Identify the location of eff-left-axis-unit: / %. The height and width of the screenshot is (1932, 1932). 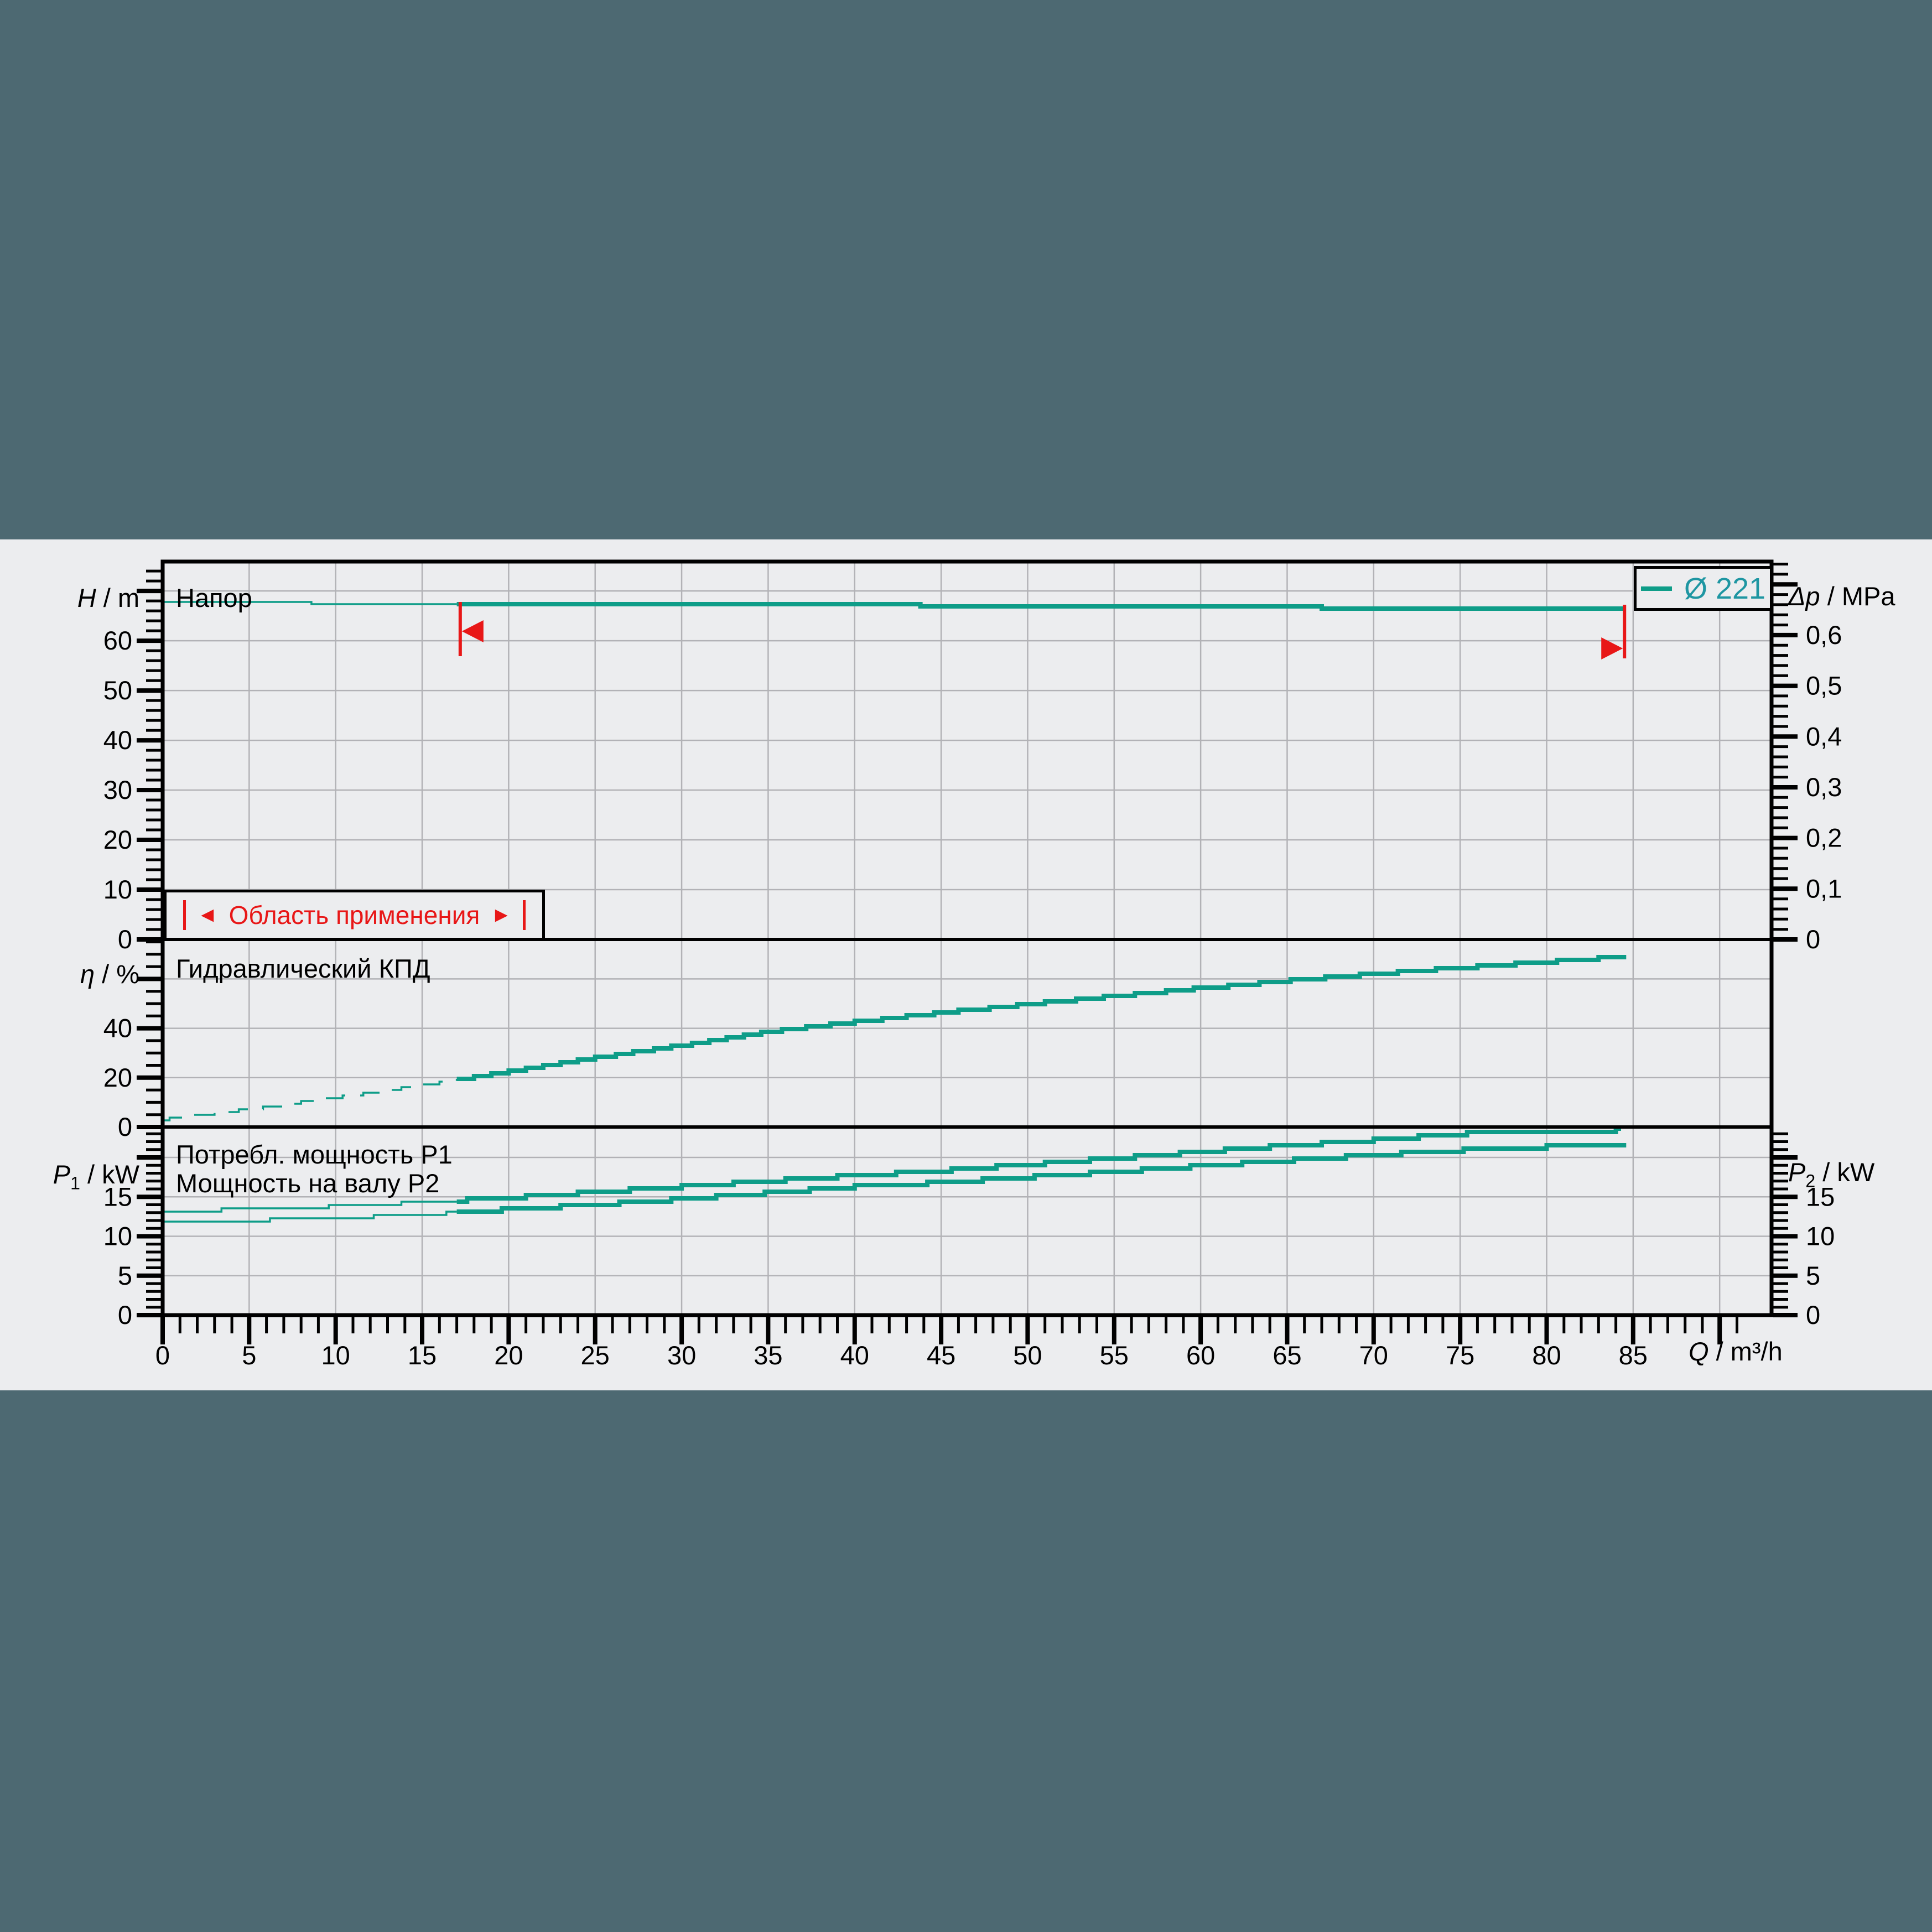
(117, 974).